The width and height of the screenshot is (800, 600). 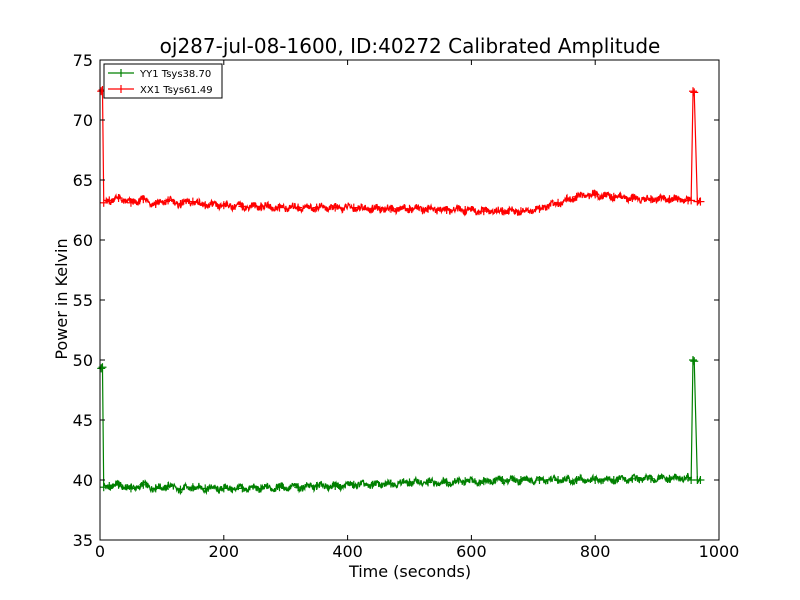 I want to click on x-tick-label: 0, so click(x=100, y=551).